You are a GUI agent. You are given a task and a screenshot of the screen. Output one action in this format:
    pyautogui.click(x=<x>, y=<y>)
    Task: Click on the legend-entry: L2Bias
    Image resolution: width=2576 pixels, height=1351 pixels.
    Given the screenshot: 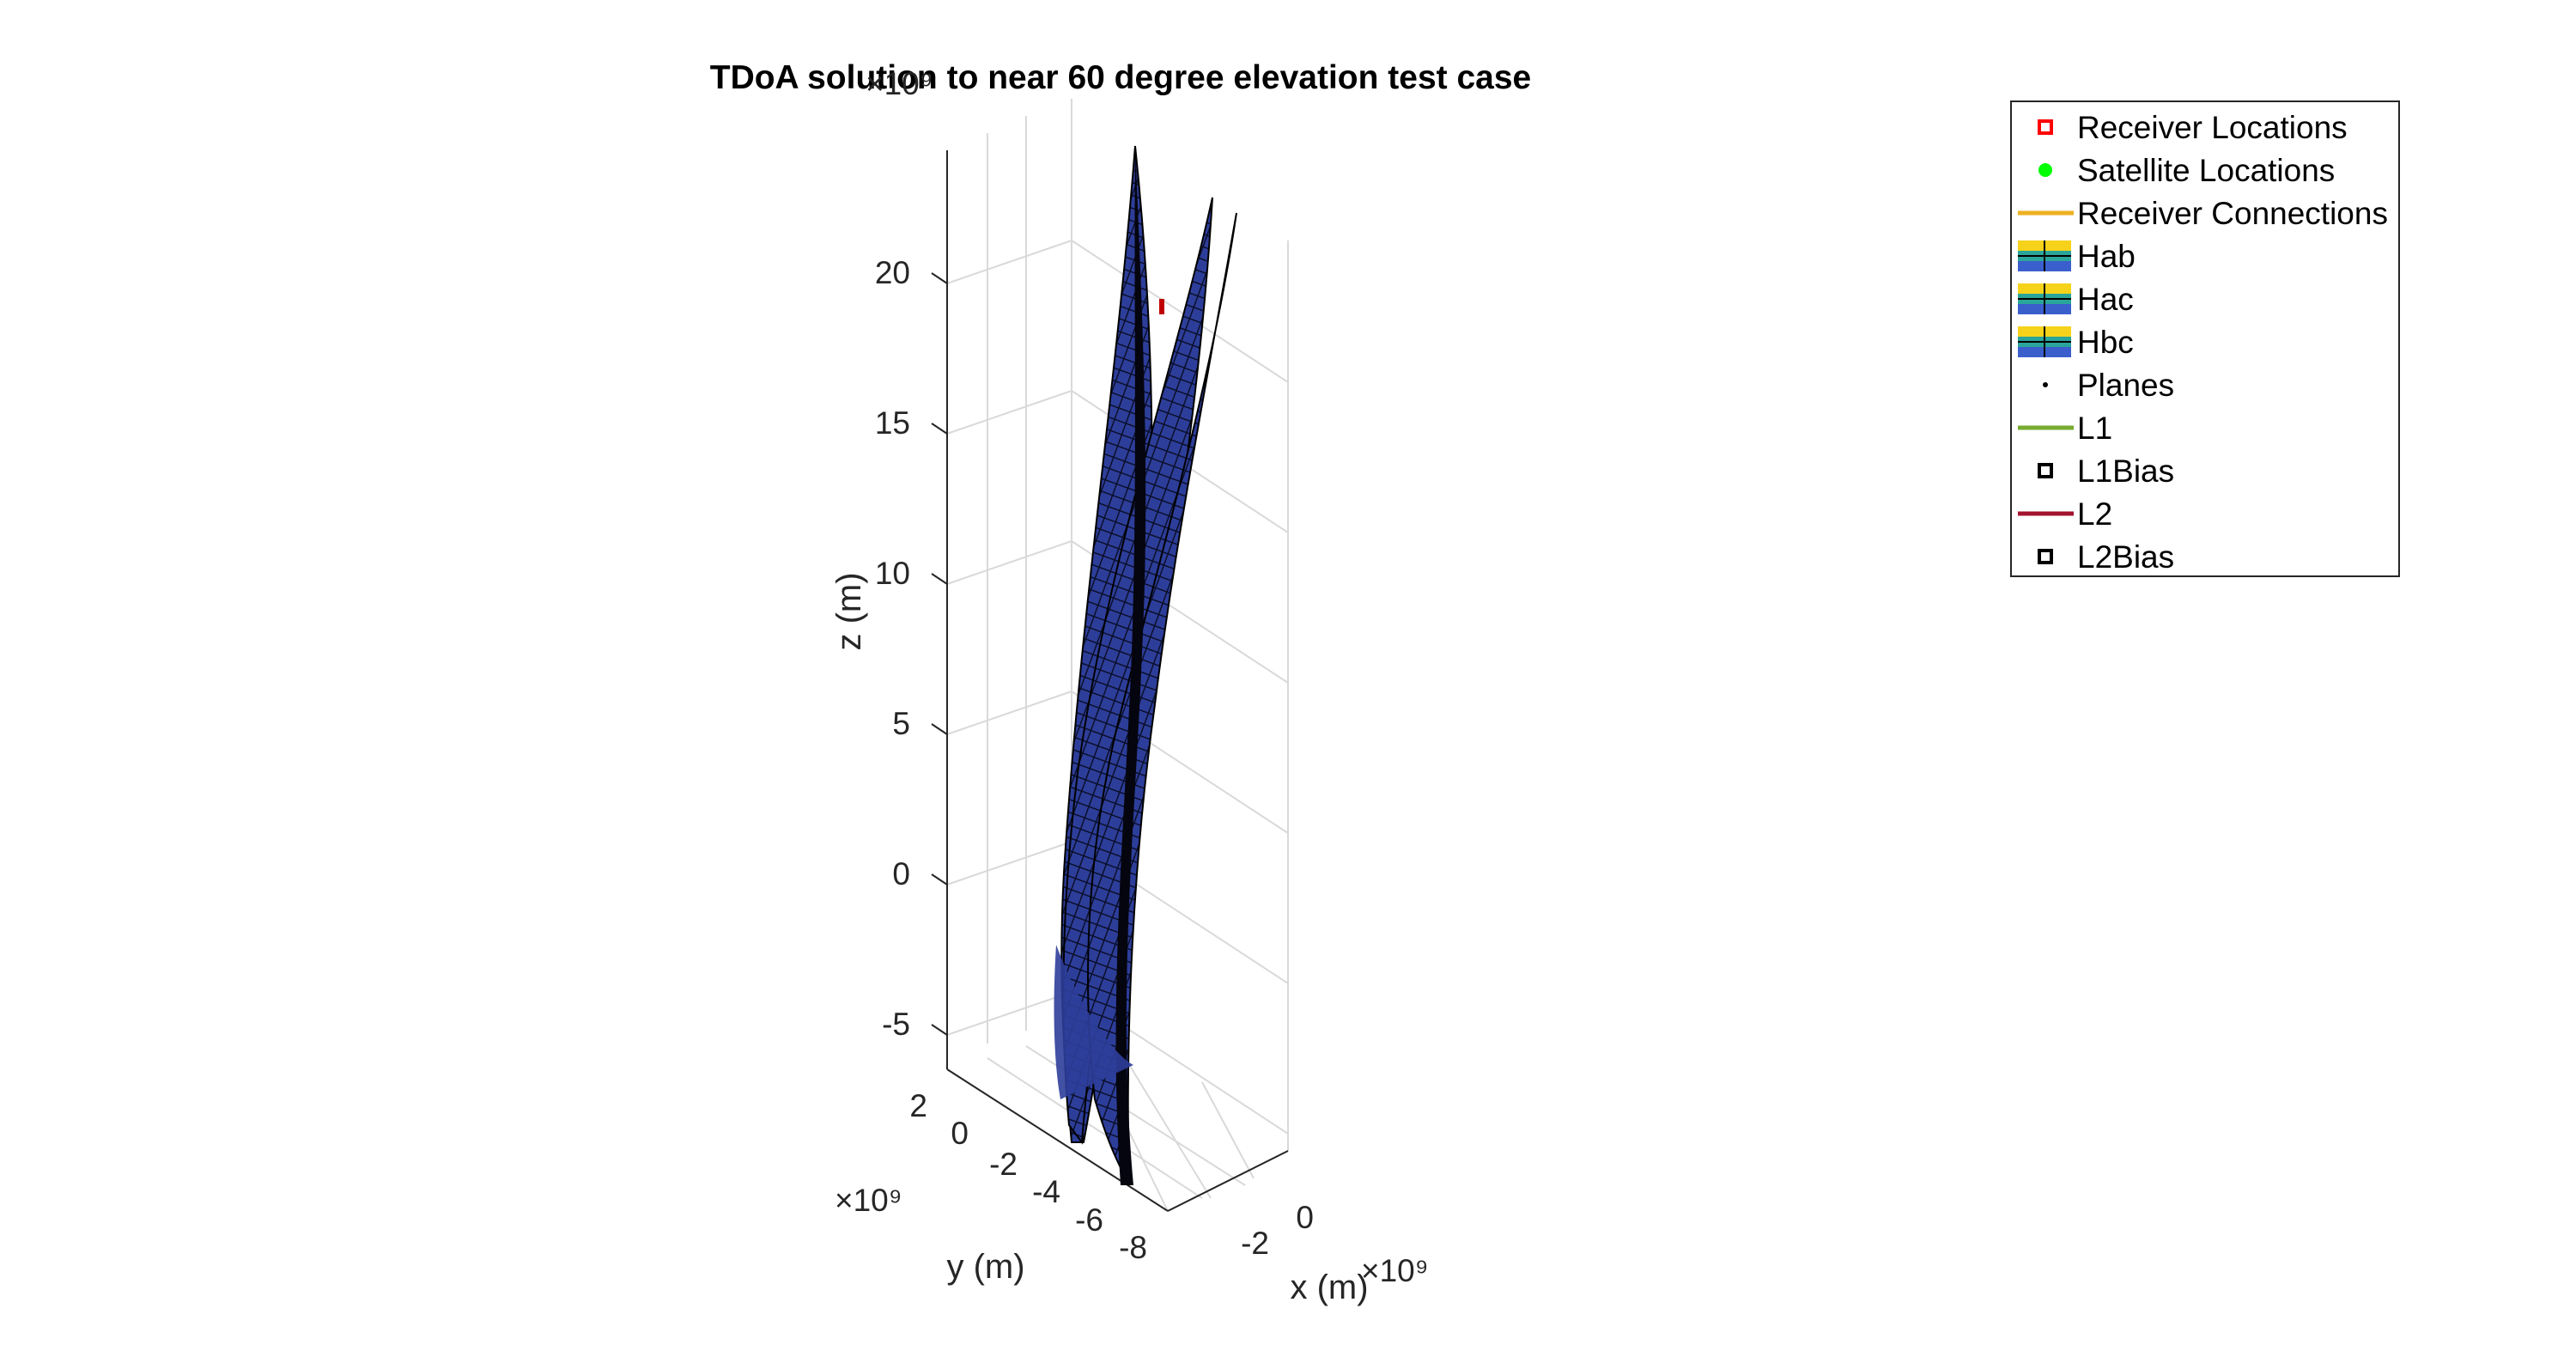 What is the action you would take?
    pyautogui.click(x=2106, y=557)
    